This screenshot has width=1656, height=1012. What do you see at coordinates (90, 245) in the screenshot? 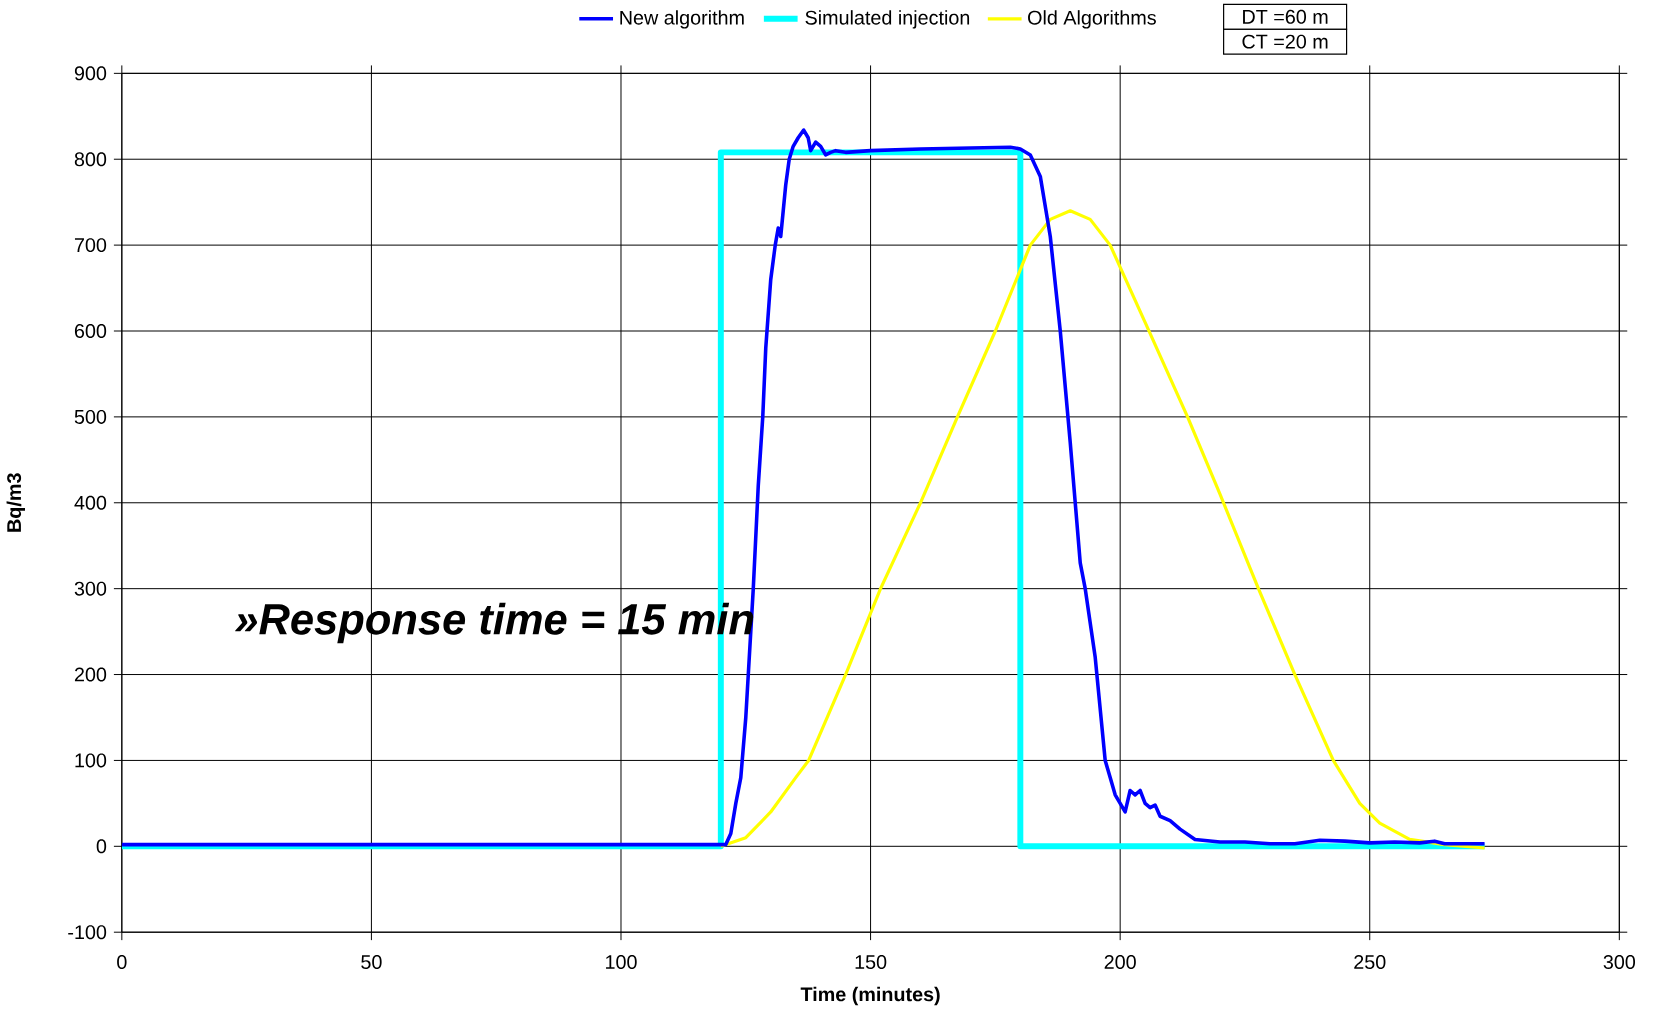
I see `y-tick-label: 700` at bounding box center [90, 245].